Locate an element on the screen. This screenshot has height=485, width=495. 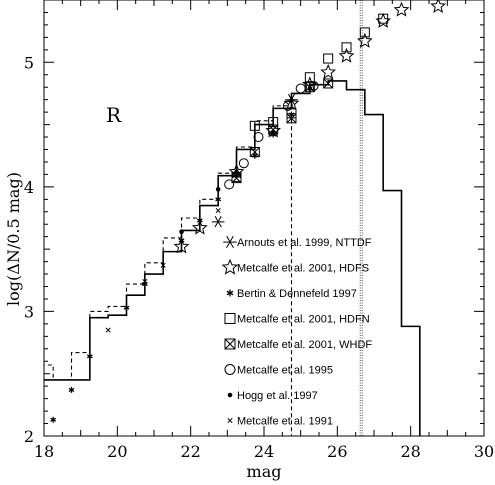
y-tick-label: 2 is located at coordinates (29, 436).